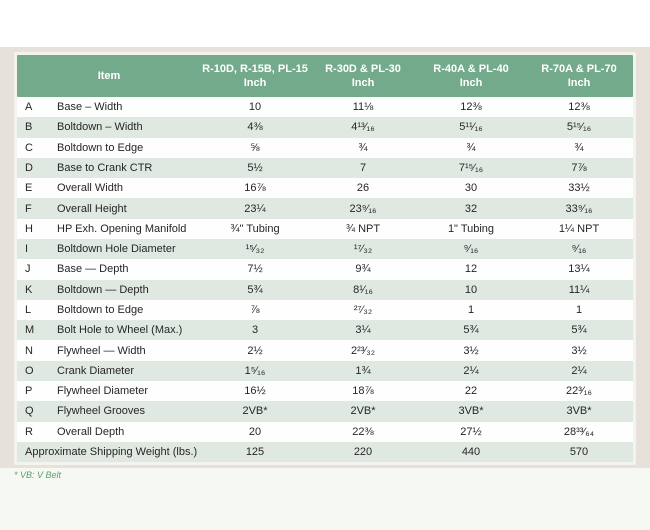  I want to click on row-value-model-1: ⅝, so click(255, 147).